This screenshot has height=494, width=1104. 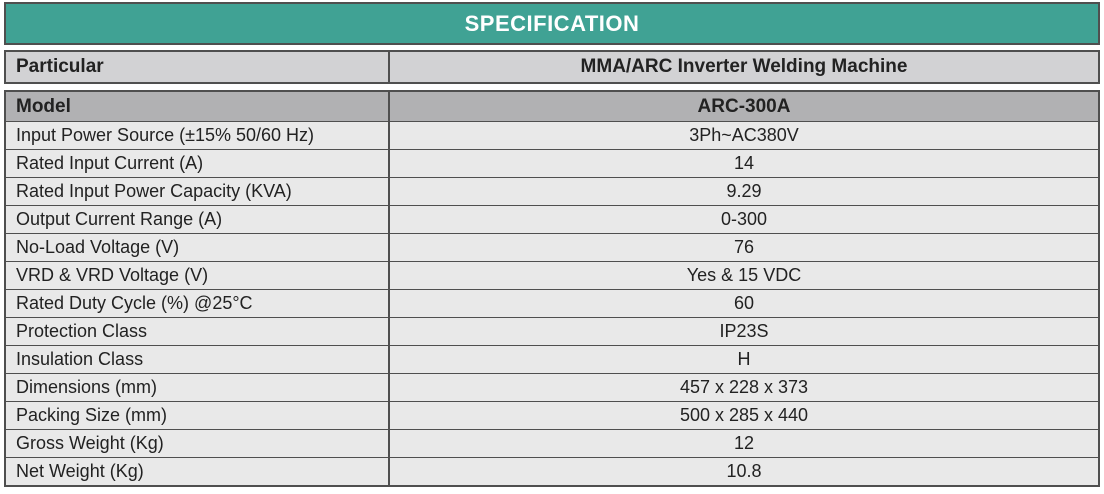 What do you see at coordinates (552, 471) in the screenshot?
I see `table-row: Net Weight (Kg) 10.8` at bounding box center [552, 471].